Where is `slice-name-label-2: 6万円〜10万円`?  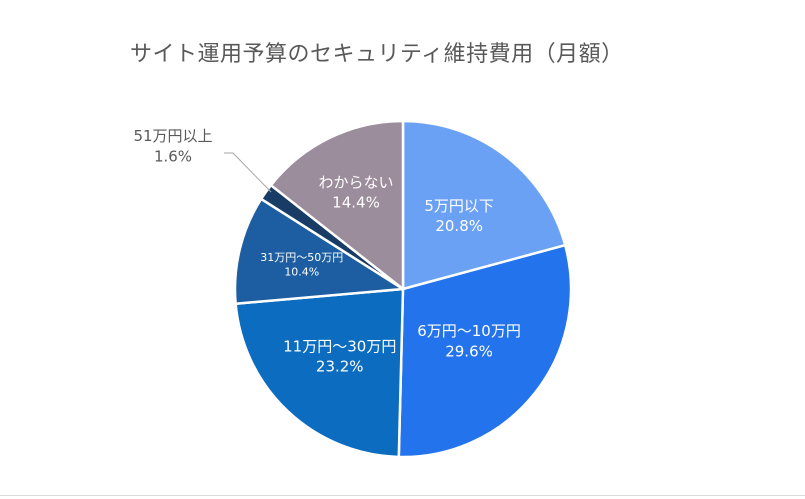 slice-name-label-2: 6万円〜10万円 is located at coordinates (469, 331).